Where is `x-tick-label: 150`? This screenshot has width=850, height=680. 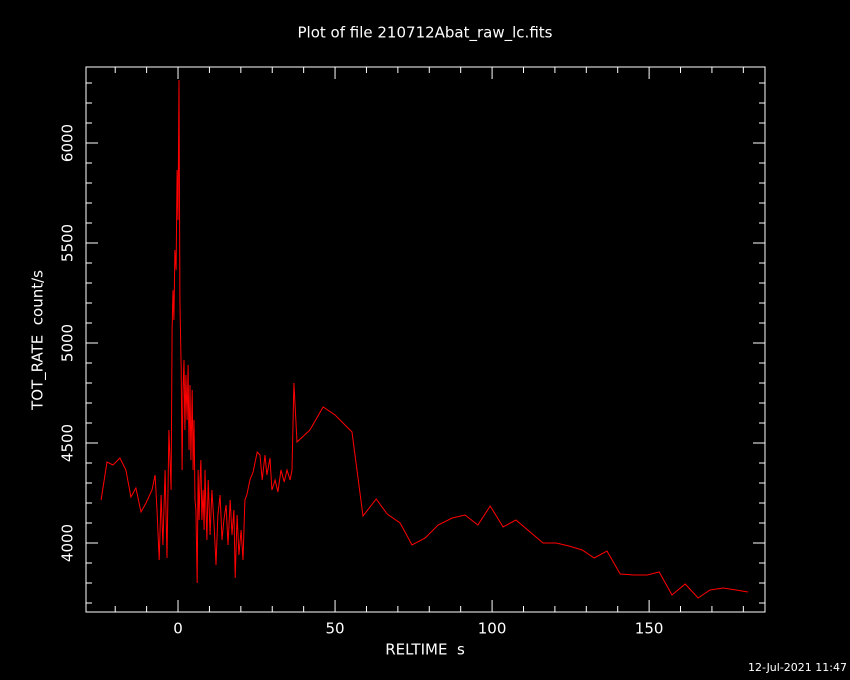
x-tick-label: 150 is located at coordinates (649, 629).